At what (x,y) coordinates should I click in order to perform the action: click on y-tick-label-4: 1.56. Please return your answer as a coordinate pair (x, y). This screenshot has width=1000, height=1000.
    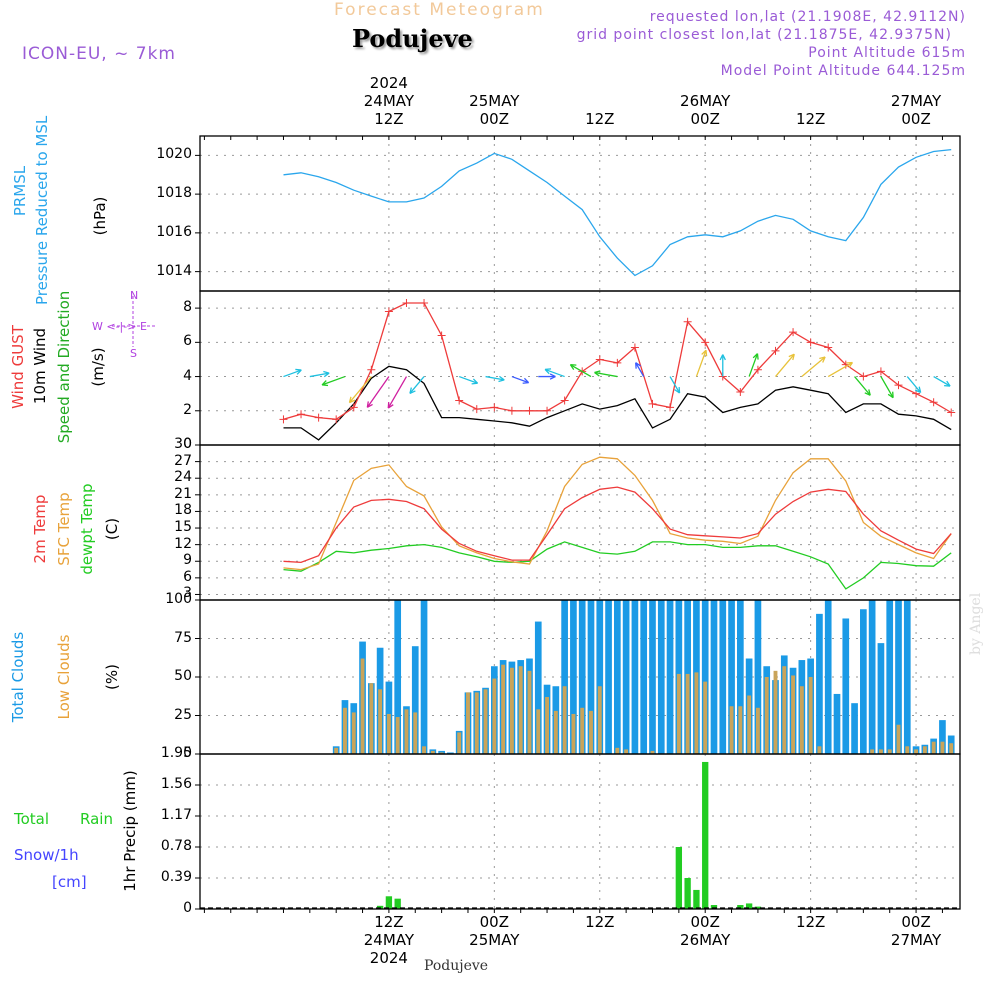
    Looking at the image, I should click on (176, 784).